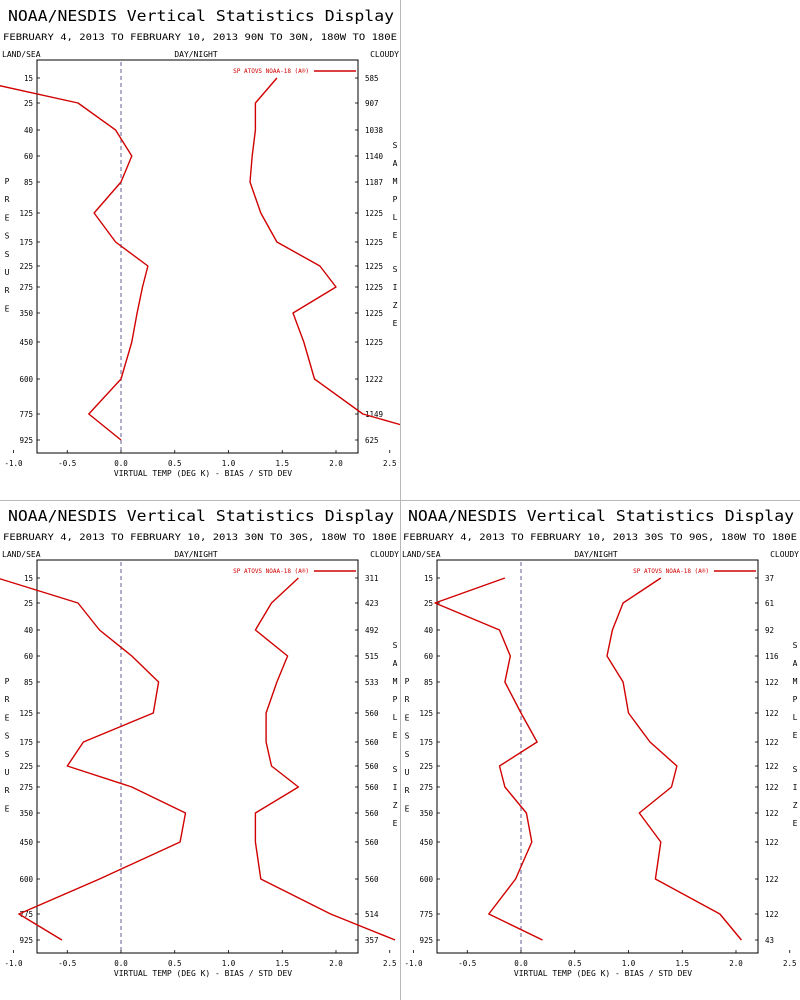 The height and width of the screenshot is (1000, 800). I want to click on legend-label: SP ATOVS NOAA-18 (A®), so click(271, 571).